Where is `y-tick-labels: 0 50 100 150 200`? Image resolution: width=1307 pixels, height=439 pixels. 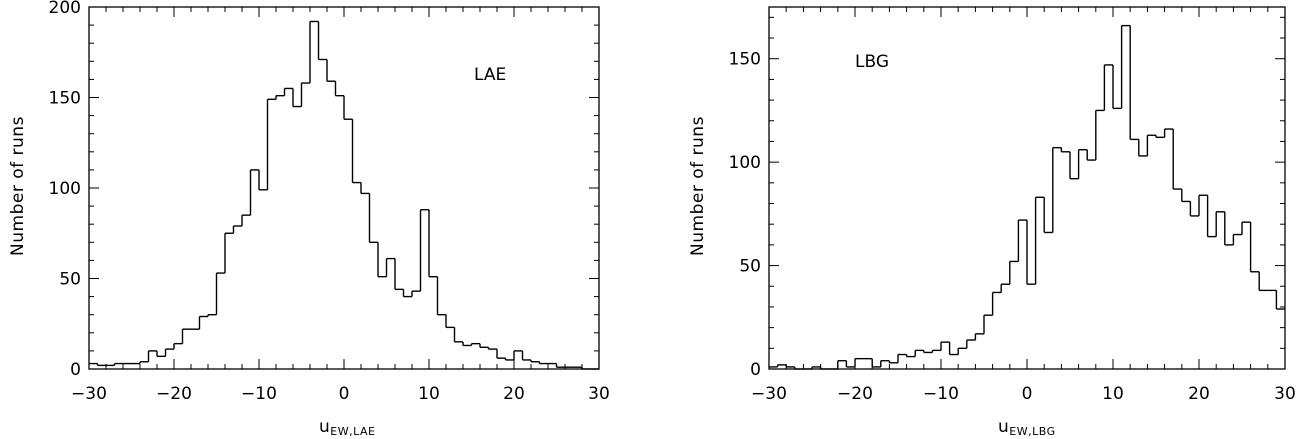 y-tick-labels: 0 50 100 150 200 is located at coordinates (65, 190).